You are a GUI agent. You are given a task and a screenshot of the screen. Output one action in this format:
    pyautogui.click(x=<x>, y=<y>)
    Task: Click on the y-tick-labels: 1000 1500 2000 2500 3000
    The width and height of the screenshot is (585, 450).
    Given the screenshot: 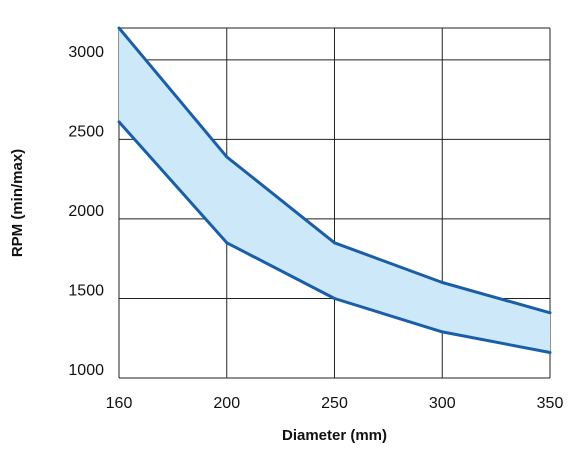 What is the action you would take?
    pyautogui.click(x=86, y=211)
    